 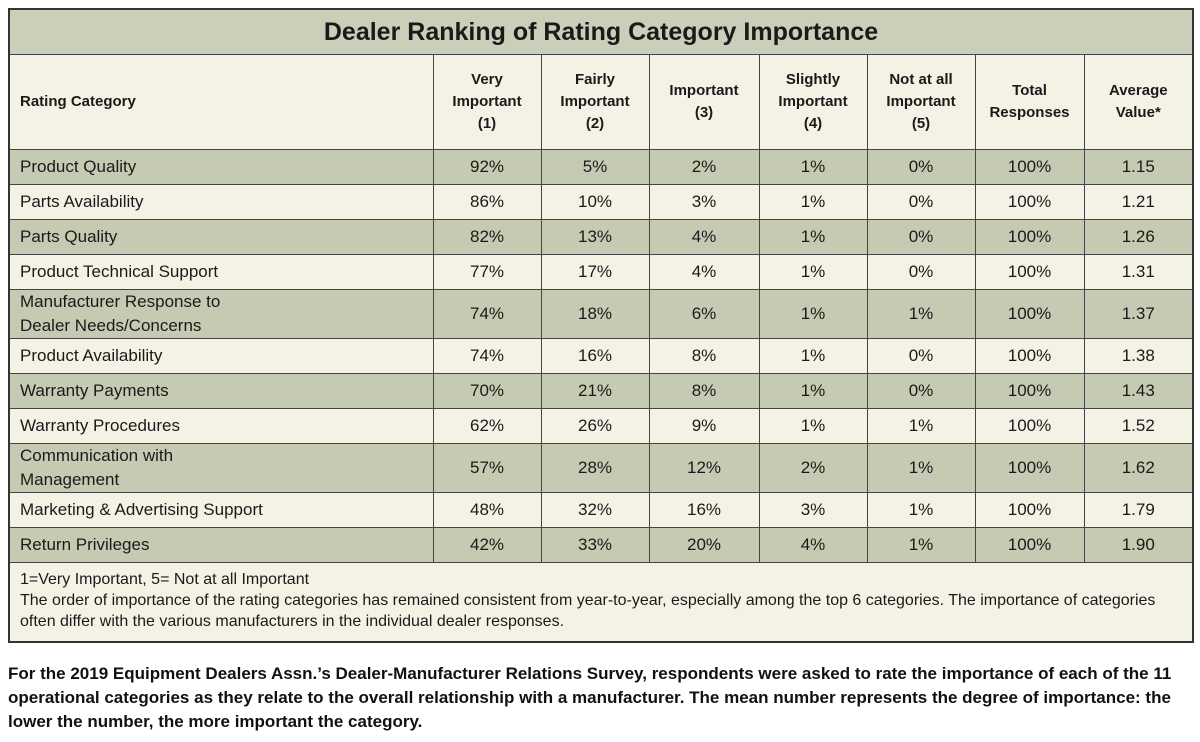 What do you see at coordinates (595, 356) in the screenshot?
I see `value-cell: 16%` at bounding box center [595, 356].